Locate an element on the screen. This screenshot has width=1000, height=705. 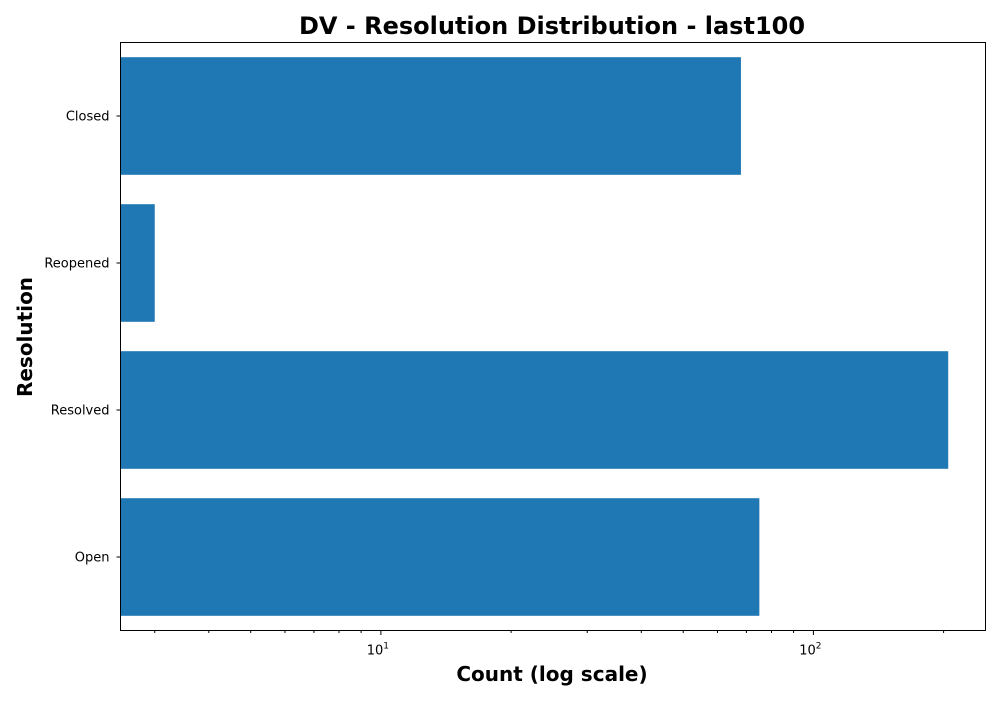
y-tick-label: Open is located at coordinates (92, 558).